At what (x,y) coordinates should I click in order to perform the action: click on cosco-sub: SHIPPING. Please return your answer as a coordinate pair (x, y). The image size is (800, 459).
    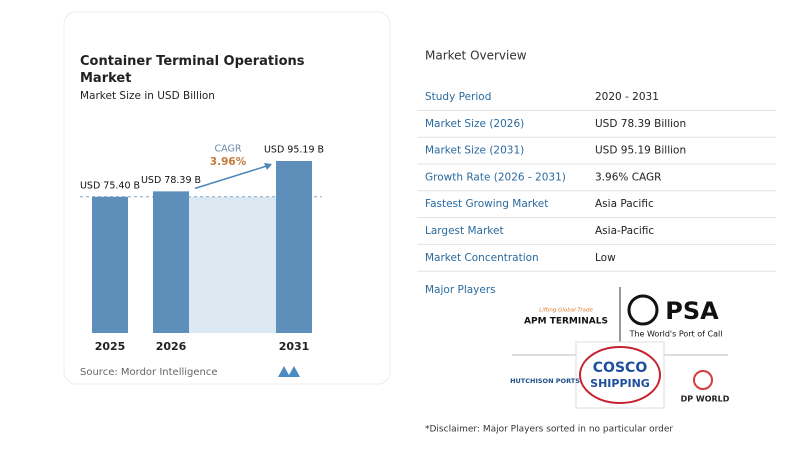
    Looking at the image, I should click on (620, 383).